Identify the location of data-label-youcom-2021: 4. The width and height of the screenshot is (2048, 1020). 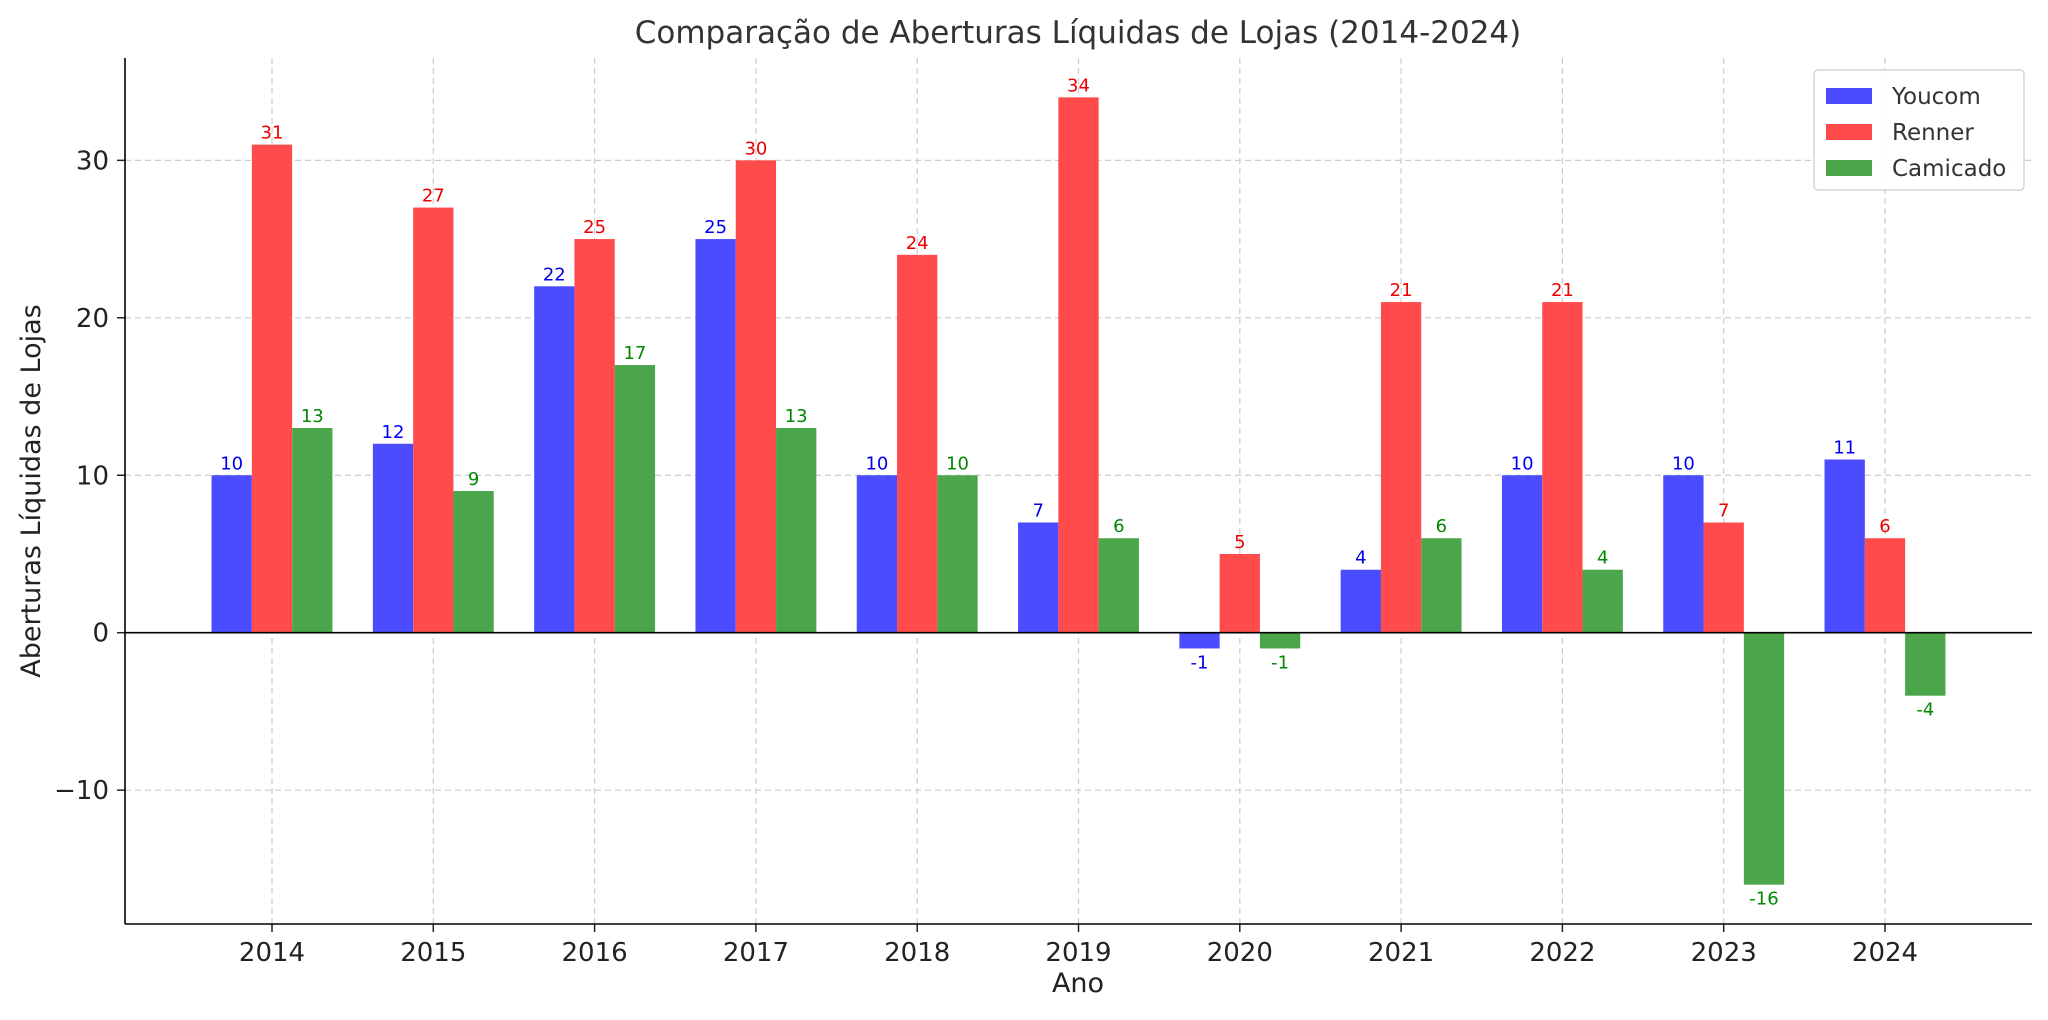
(1360, 558).